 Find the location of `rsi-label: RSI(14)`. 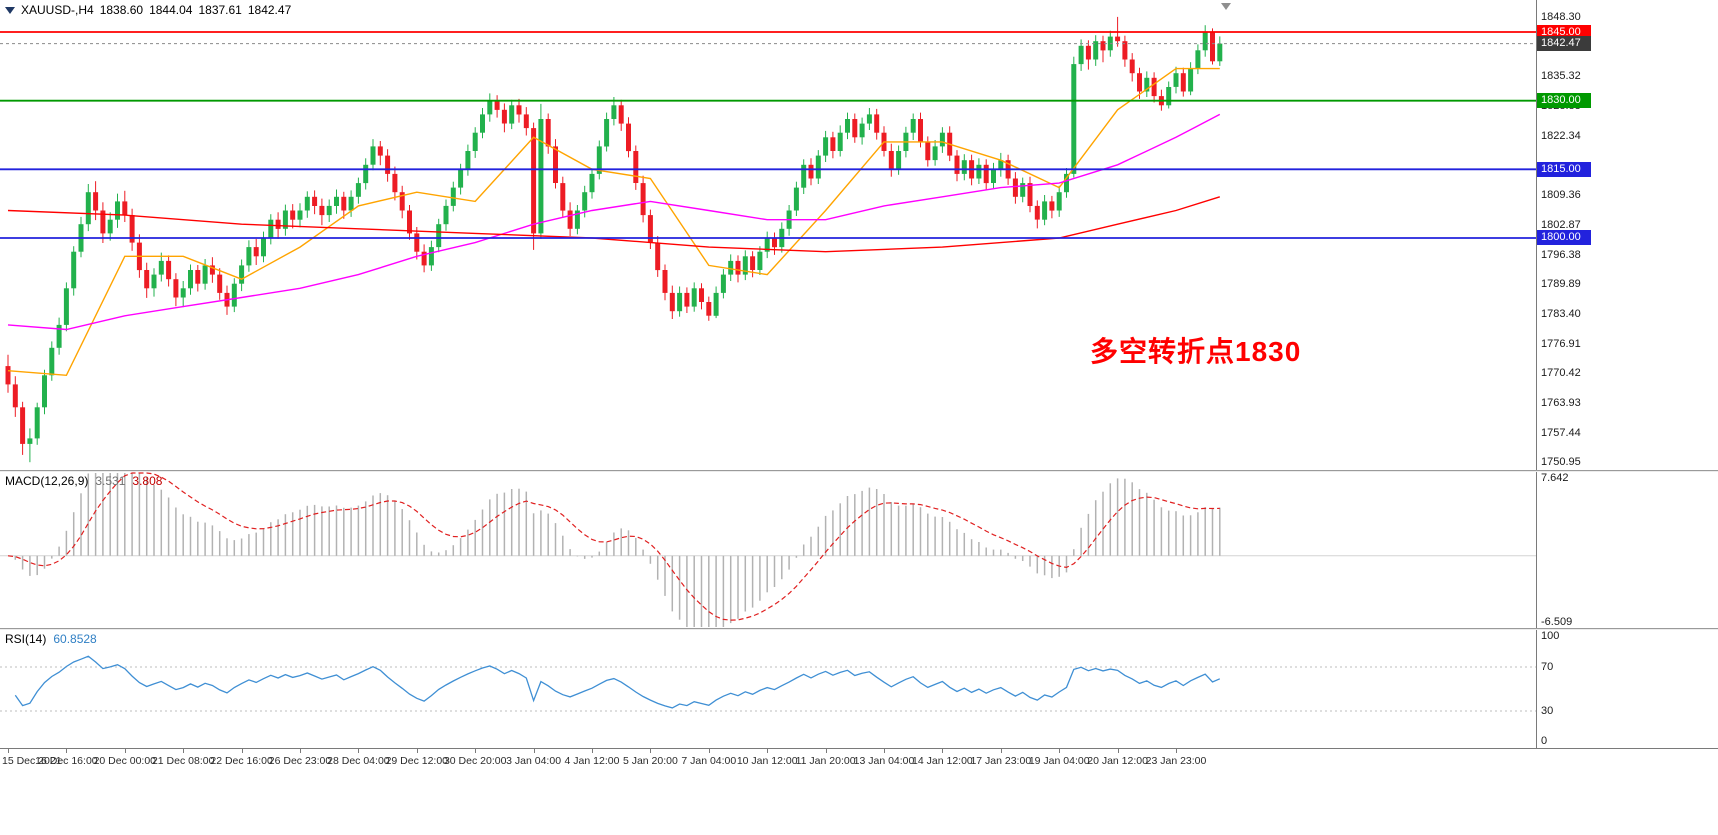

rsi-label: RSI(14) is located at coordinates (26, 639).